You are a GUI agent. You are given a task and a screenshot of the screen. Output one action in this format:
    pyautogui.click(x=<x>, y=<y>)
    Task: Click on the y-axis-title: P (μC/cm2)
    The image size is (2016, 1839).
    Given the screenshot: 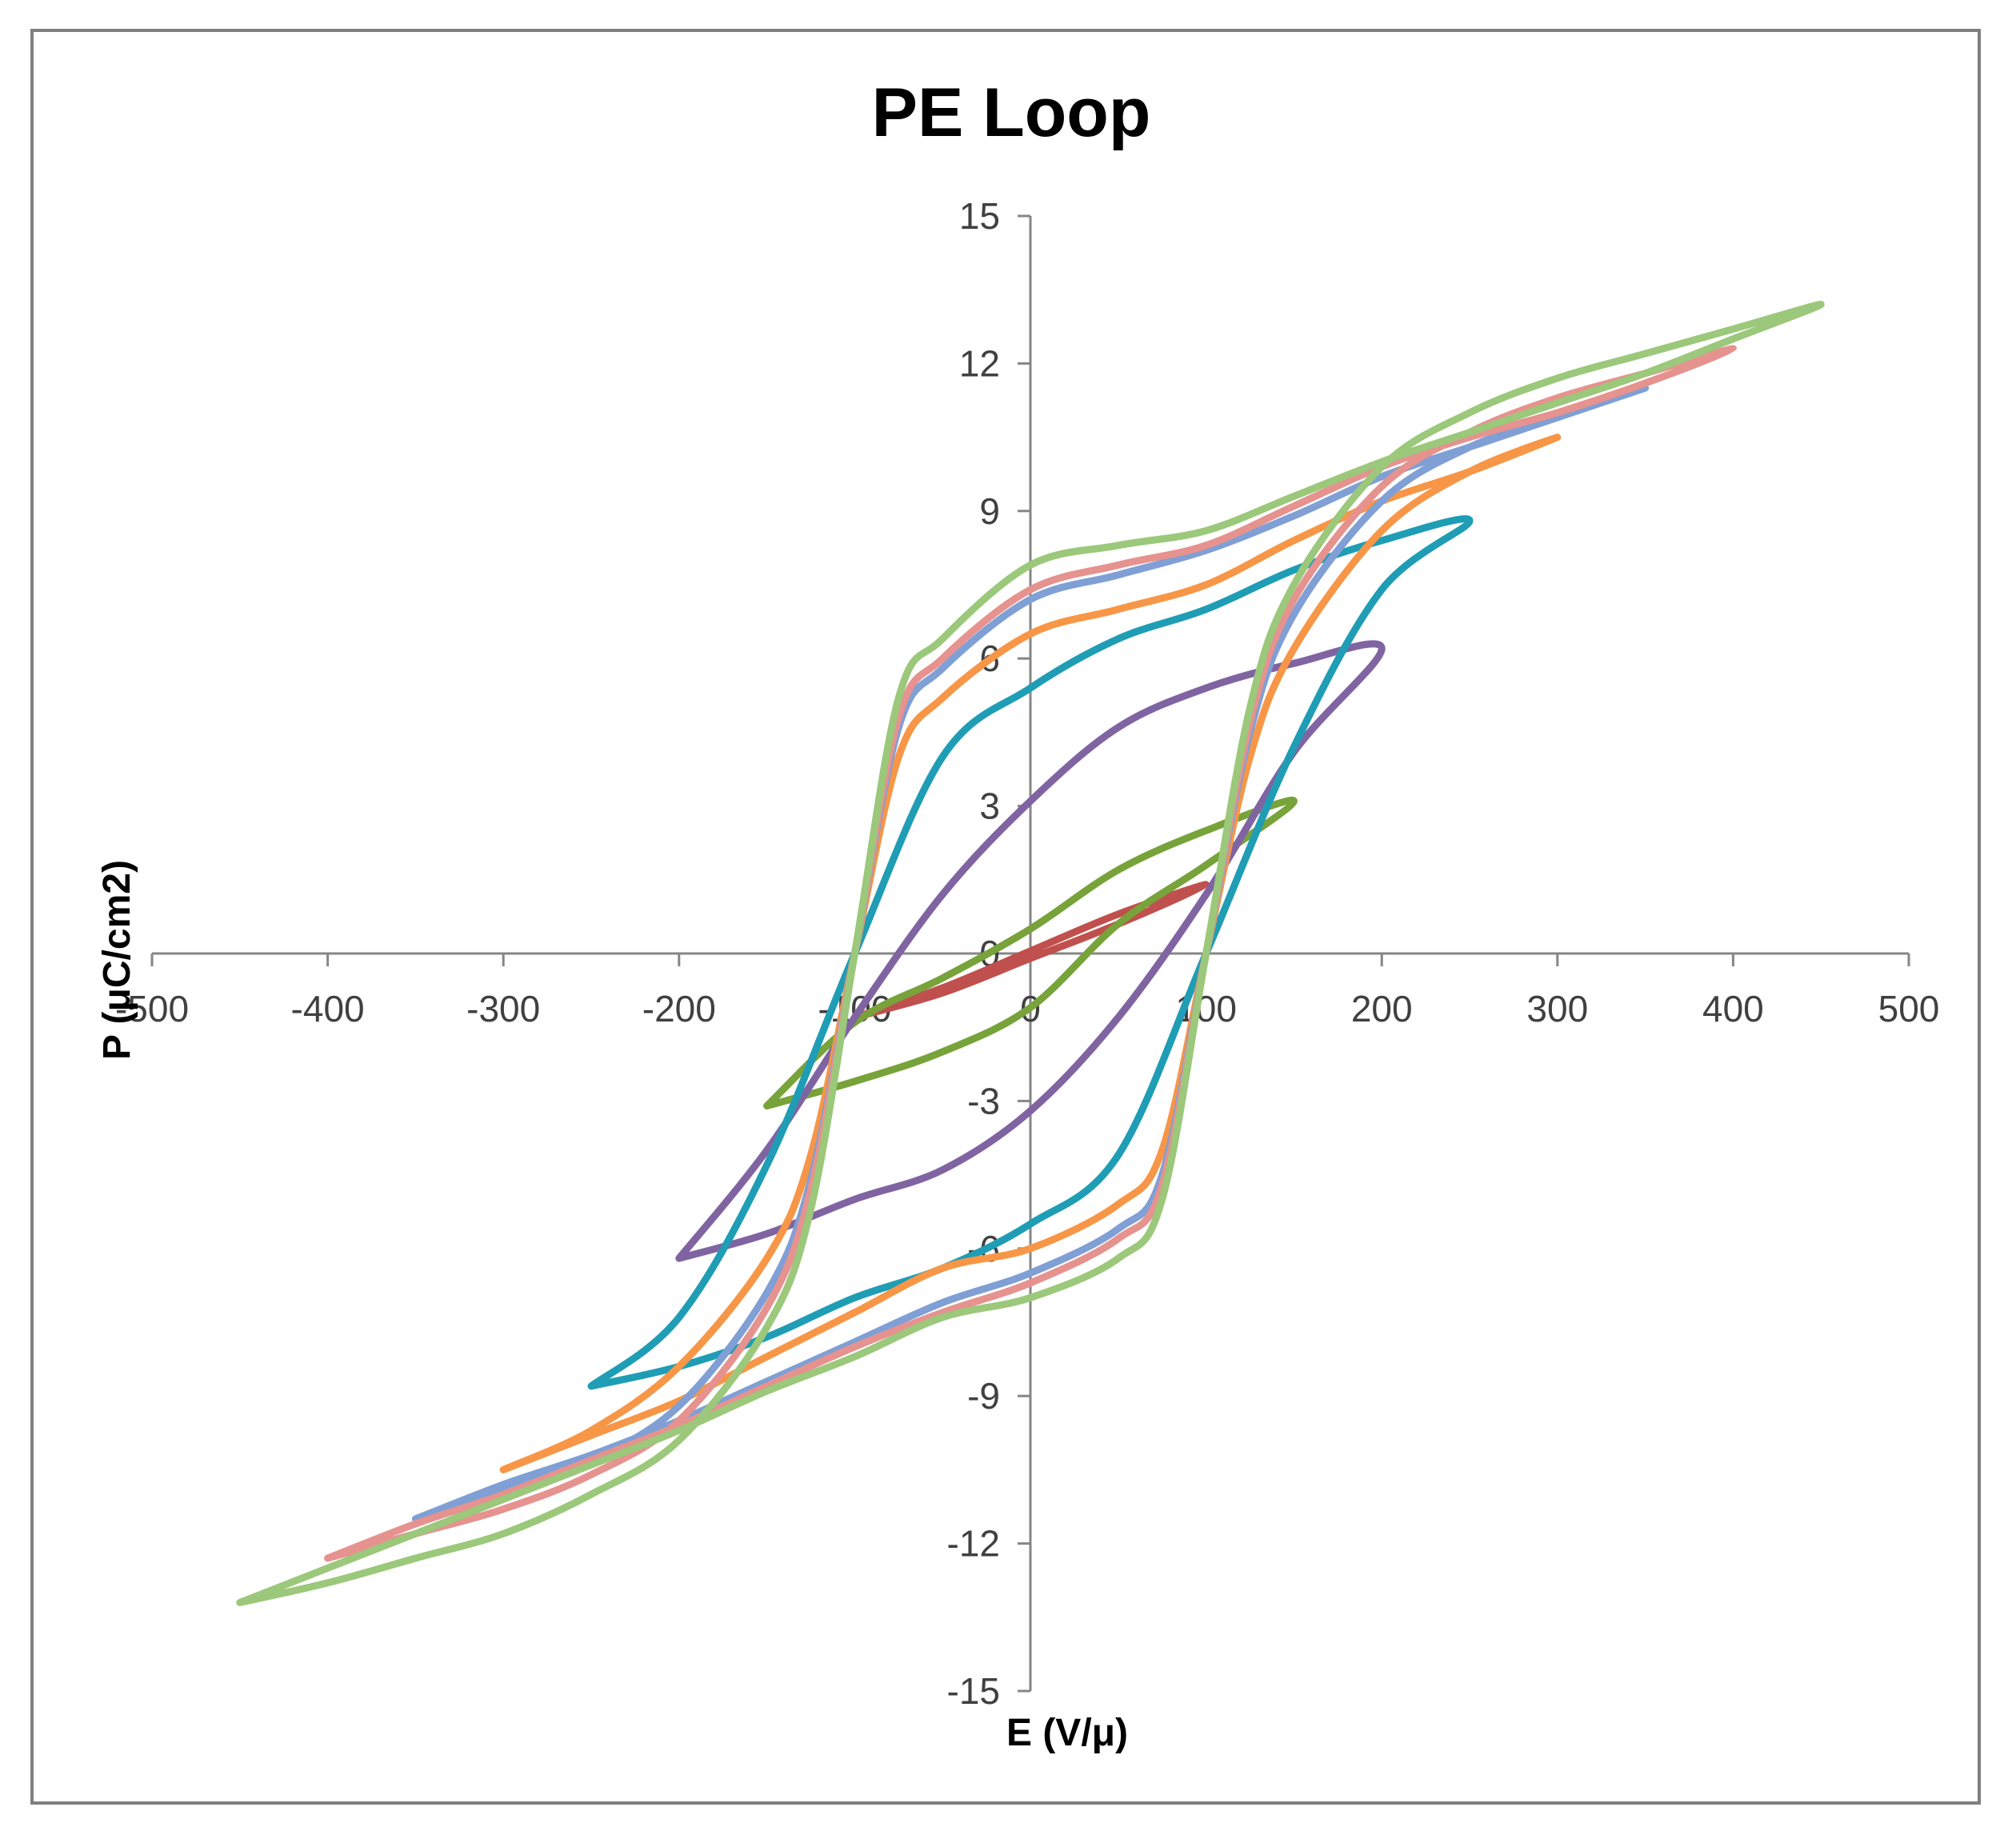 What is the action you would take?
    pyautogui.click(x=117, y=960)
    